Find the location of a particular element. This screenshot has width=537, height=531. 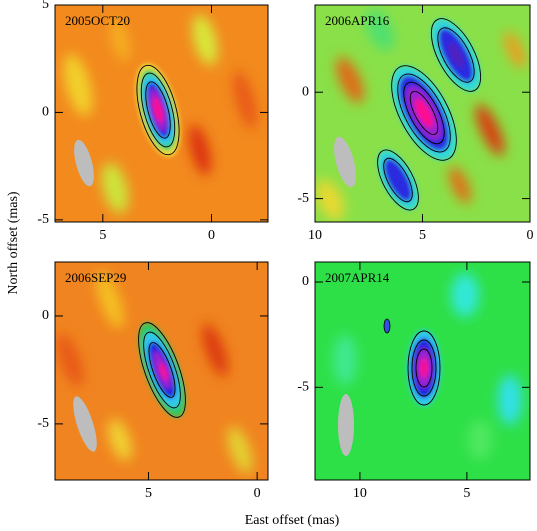

panel-title: 2006APR16 is located at coordinates (357, 20).